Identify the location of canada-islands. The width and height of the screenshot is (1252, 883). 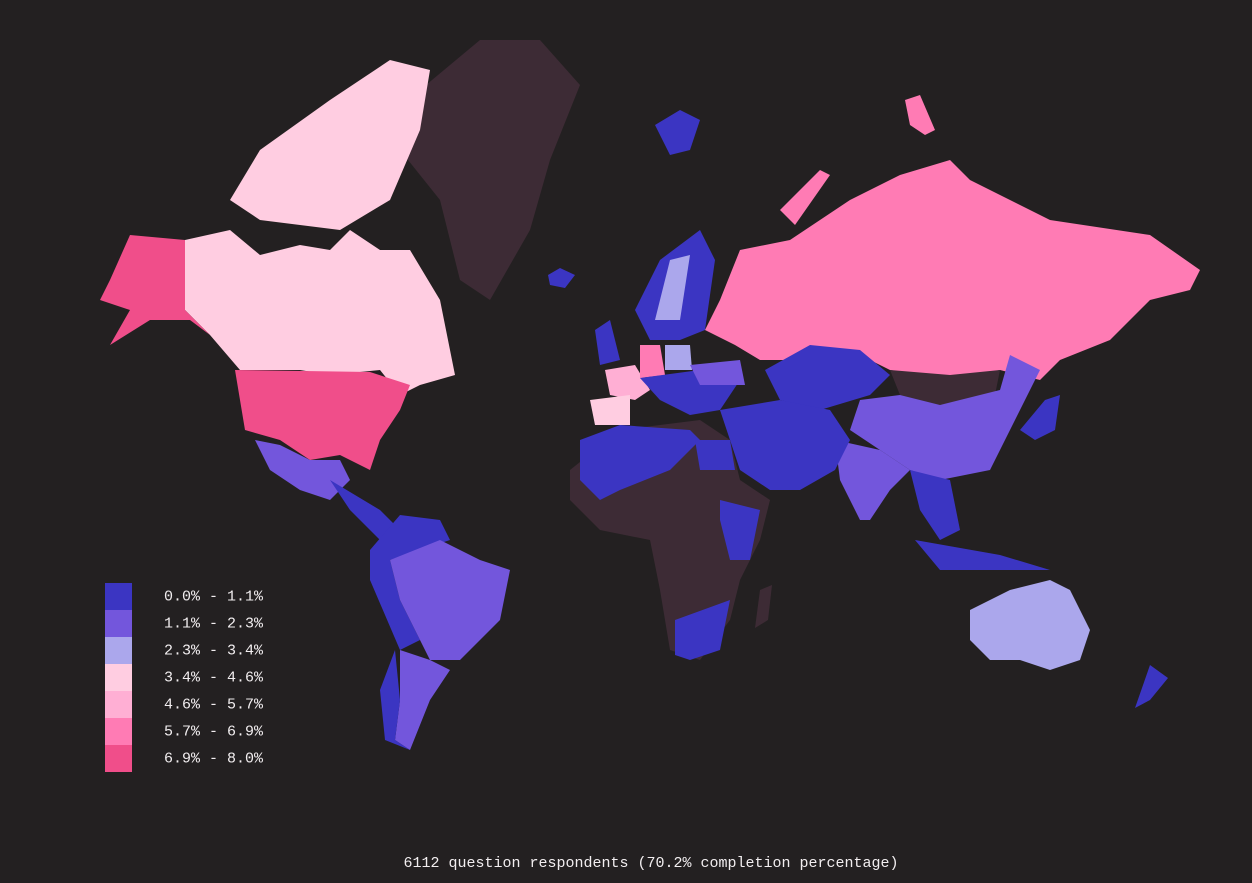
(330, 145).